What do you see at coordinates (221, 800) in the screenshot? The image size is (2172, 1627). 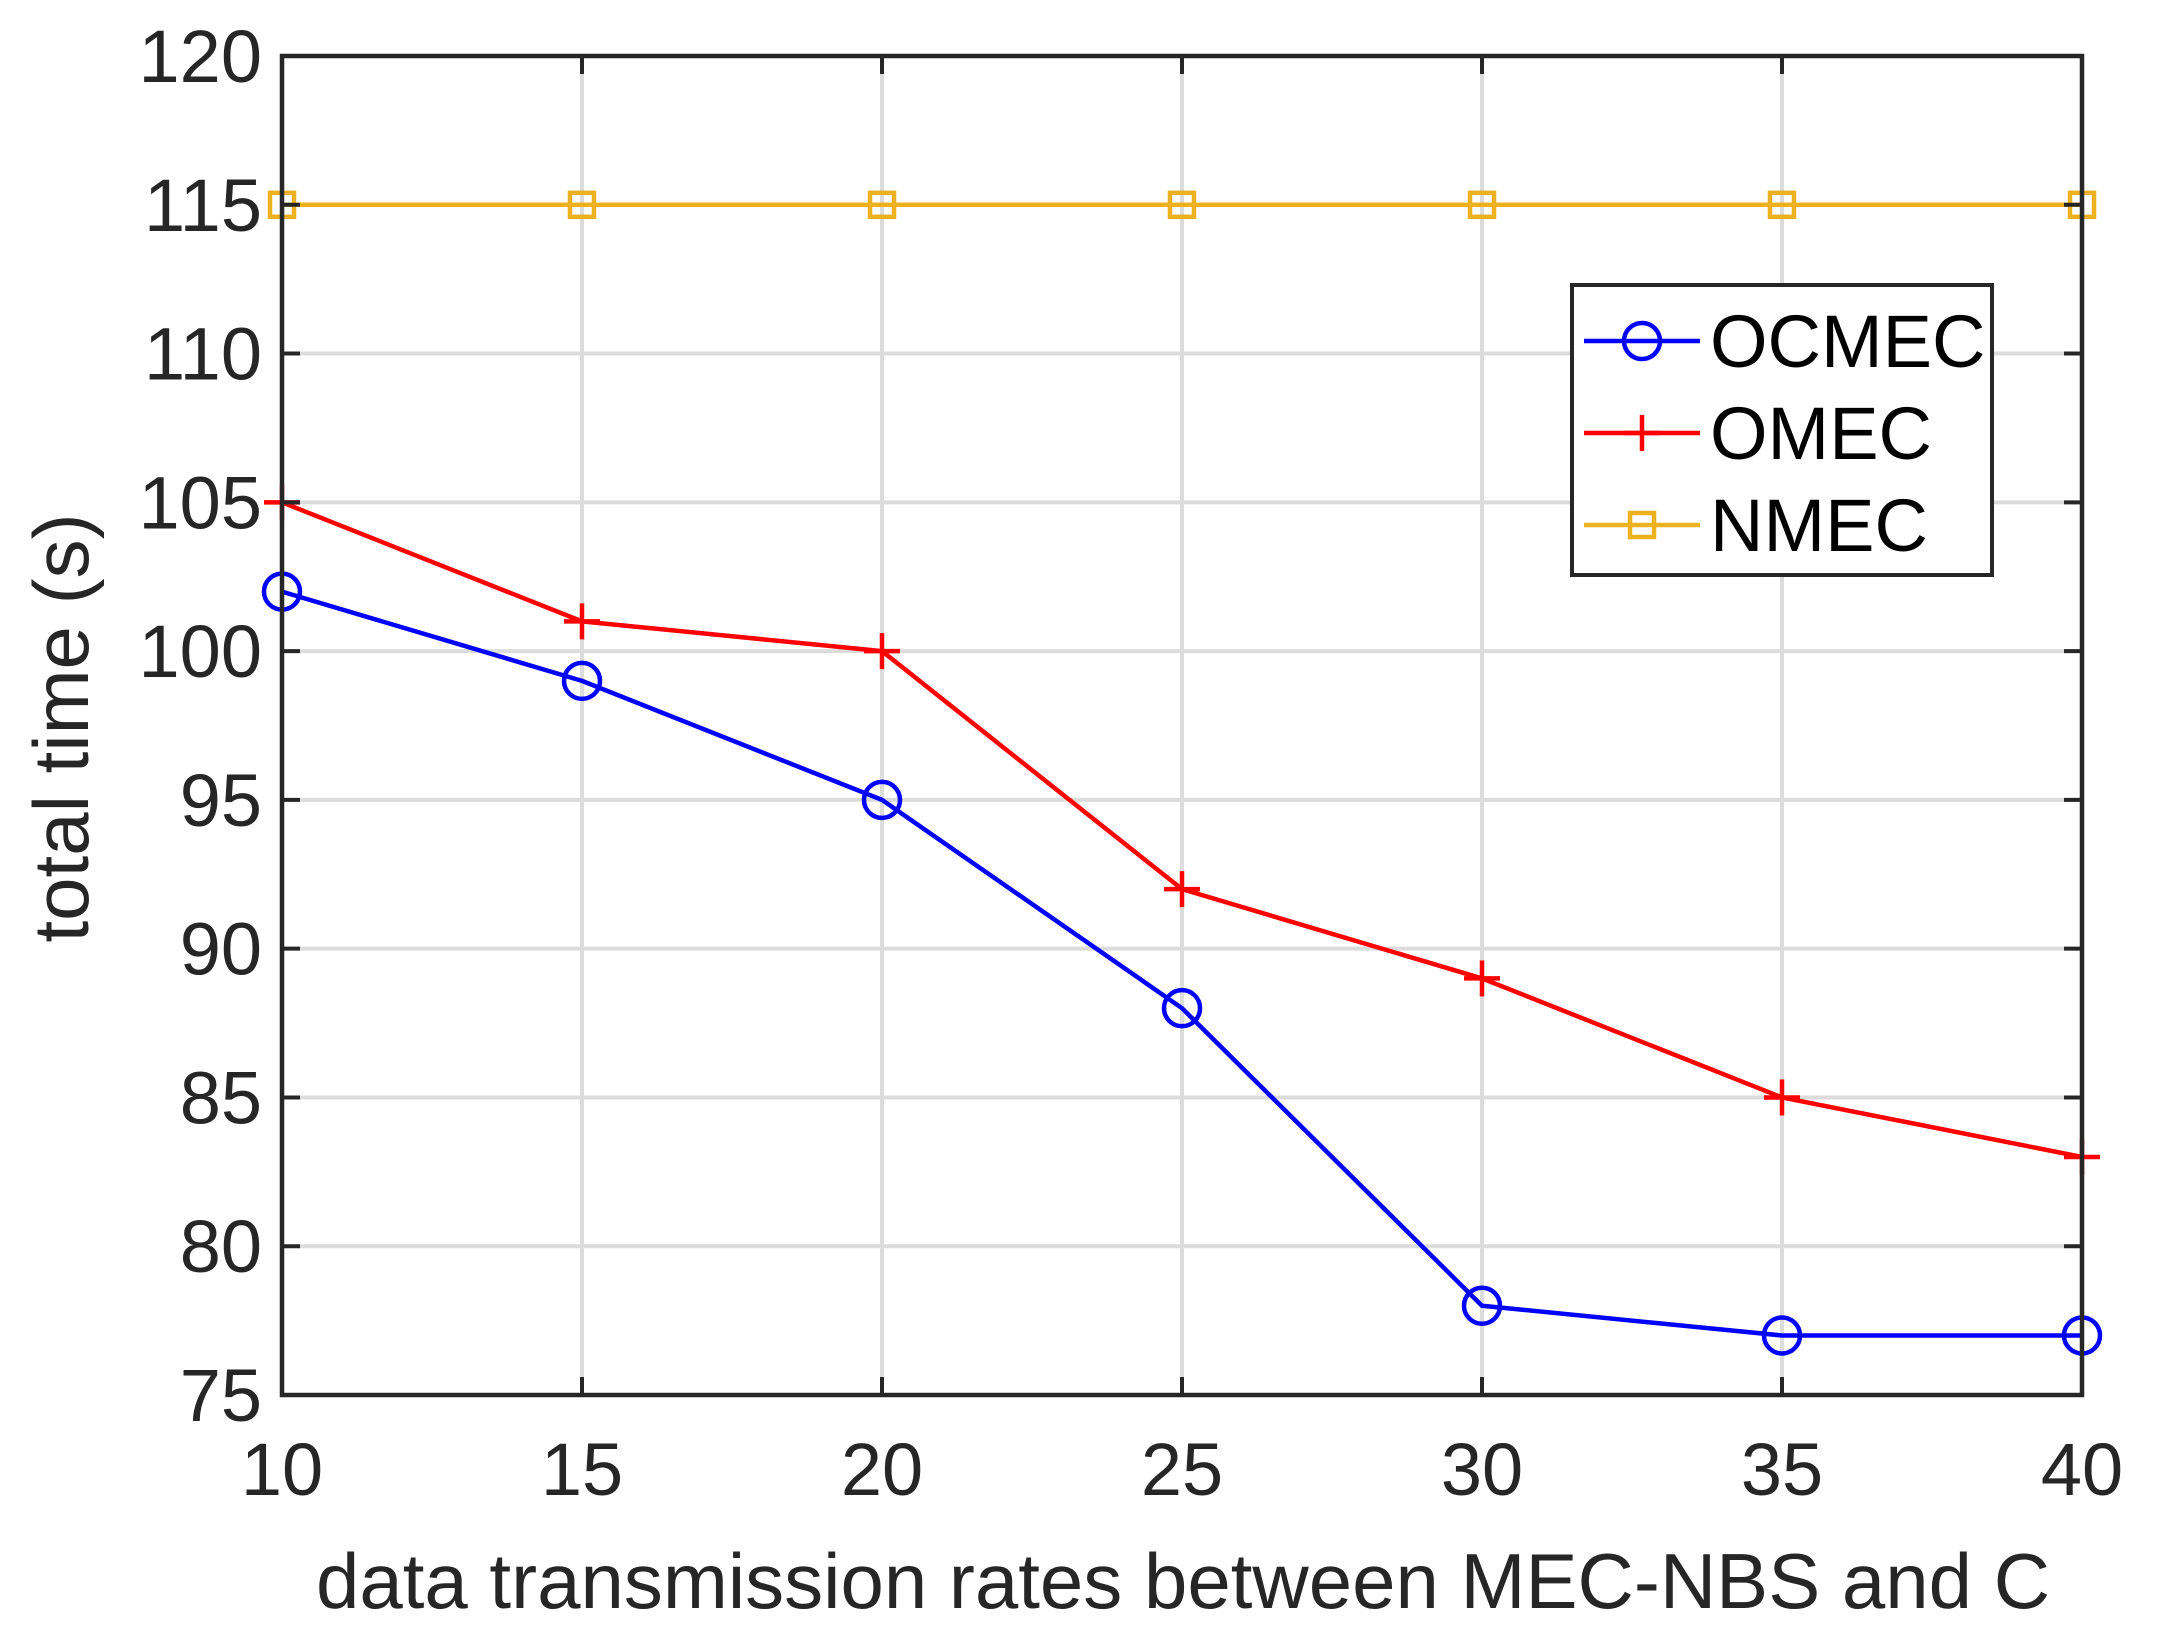 I see `y-tick-label: 95` at bounding box center [221, 800].